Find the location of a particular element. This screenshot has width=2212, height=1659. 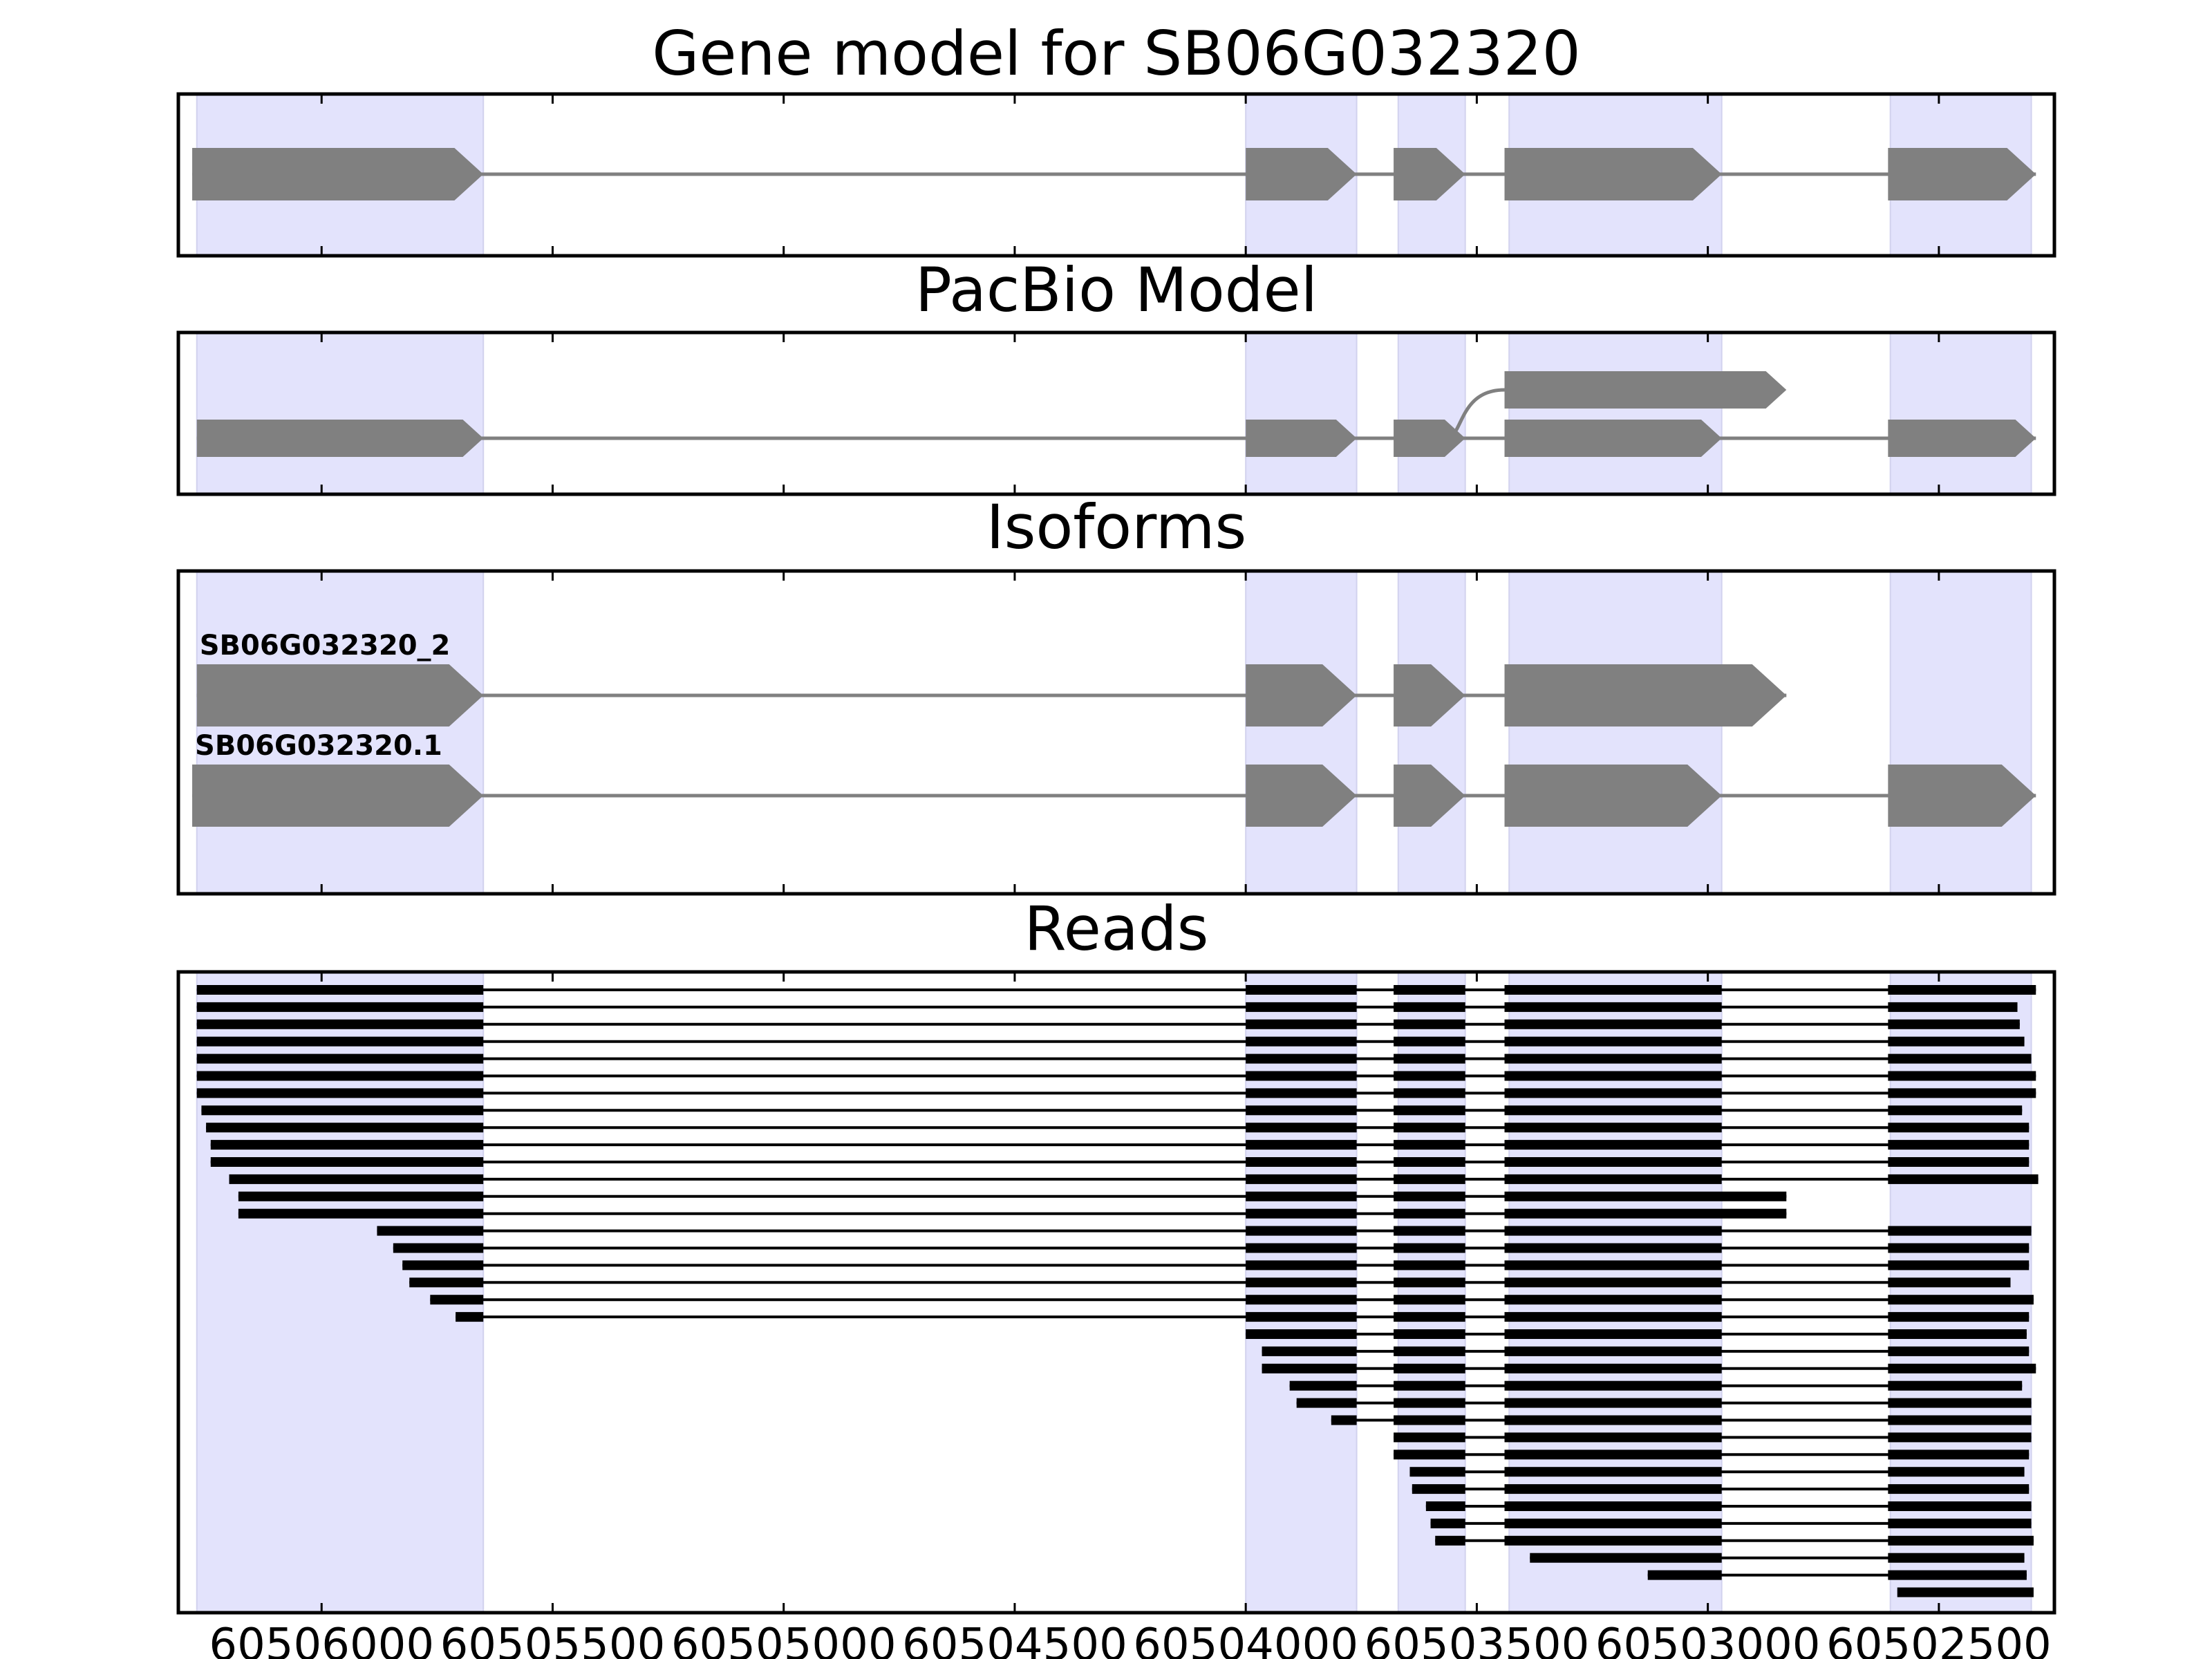

panel-frame is located at coordinates (1116, 413).